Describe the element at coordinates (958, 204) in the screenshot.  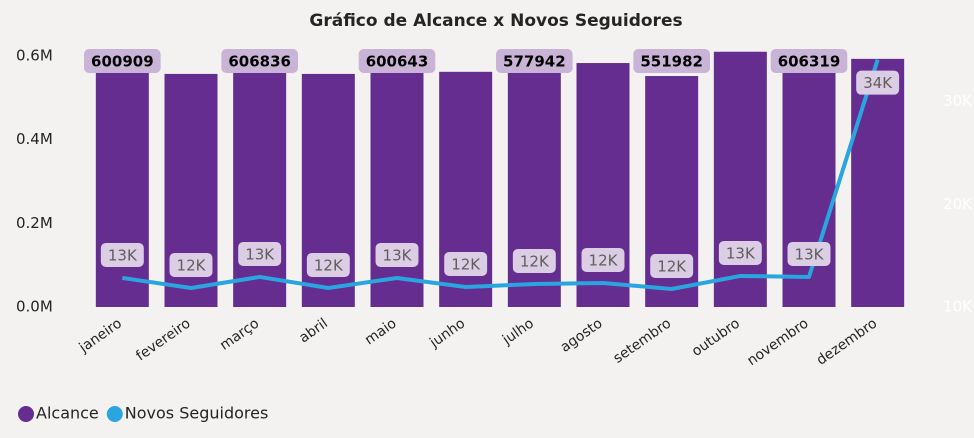
I see `y2-tick-label: 20K` at that location.